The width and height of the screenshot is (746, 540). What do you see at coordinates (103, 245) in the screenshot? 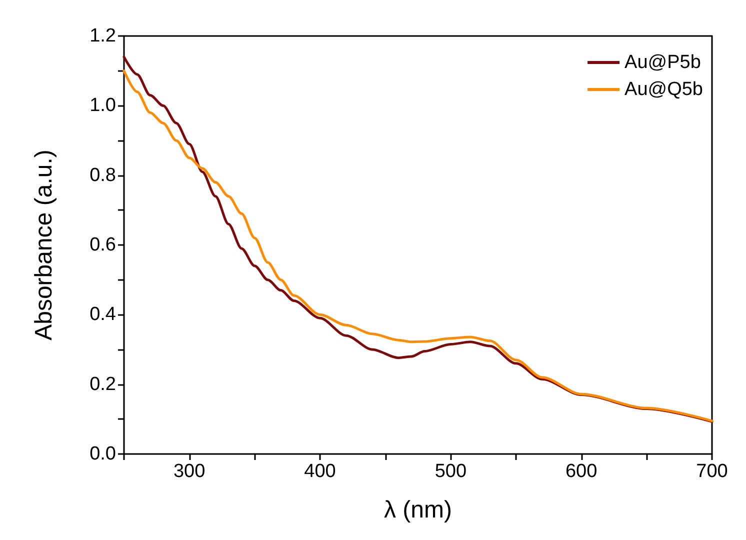
I see `y-tick-label: 0.6` at bounding box center [103, 245].